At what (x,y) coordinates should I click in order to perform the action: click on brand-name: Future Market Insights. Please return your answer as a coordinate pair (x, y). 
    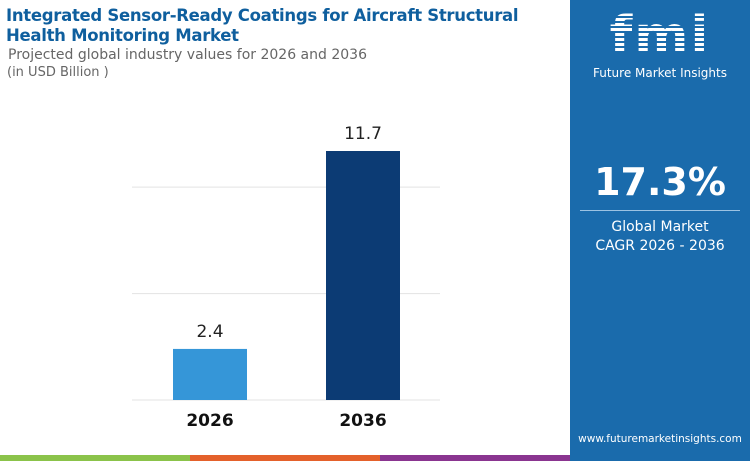
    Looking at the image, I should click on (659, 73).